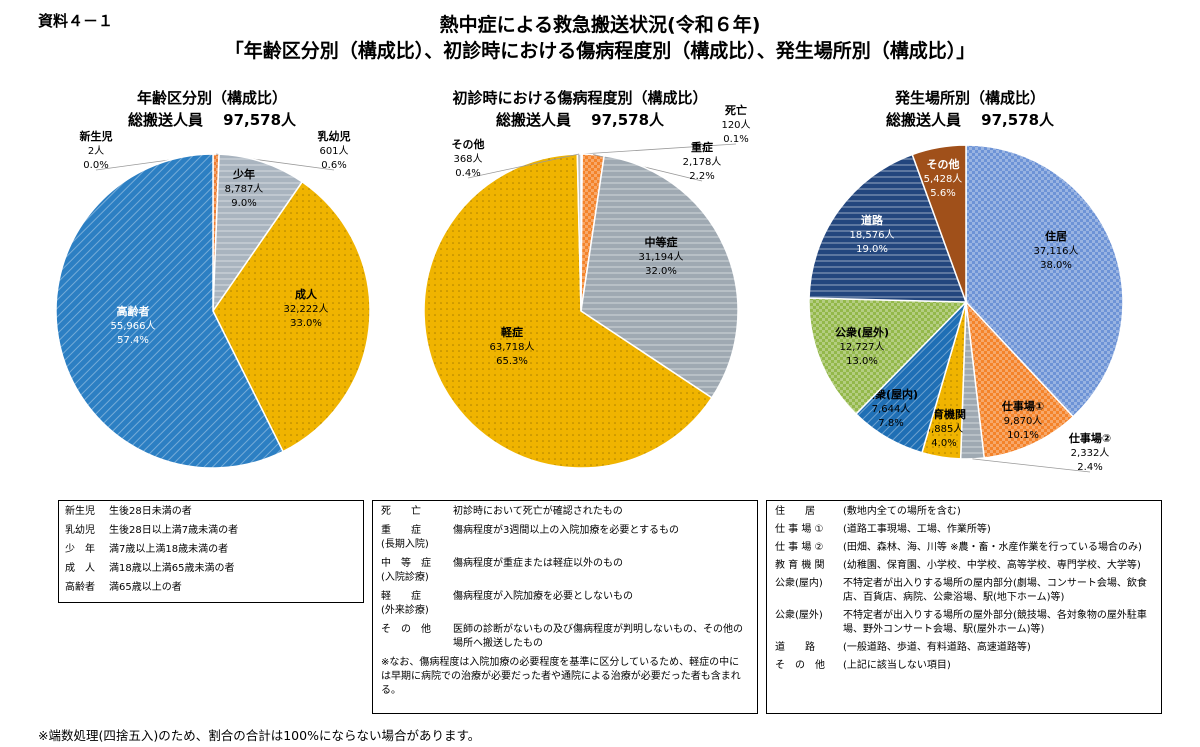  Describe the element at coordinates (862, 361) in the screenshot. I see `slice-percent-label: 13.0%` at that location.